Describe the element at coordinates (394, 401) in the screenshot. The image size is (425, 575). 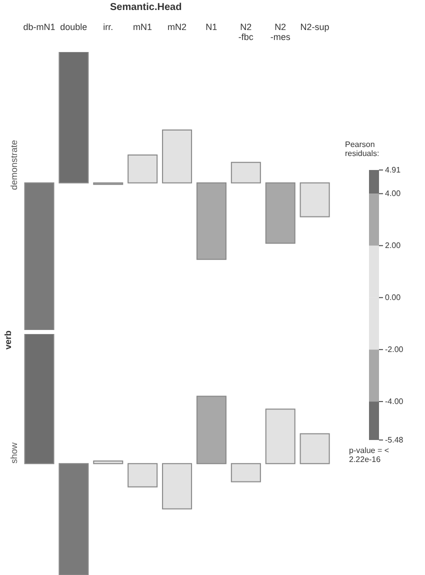
I see `color-bar-label: -4.00` at that location.